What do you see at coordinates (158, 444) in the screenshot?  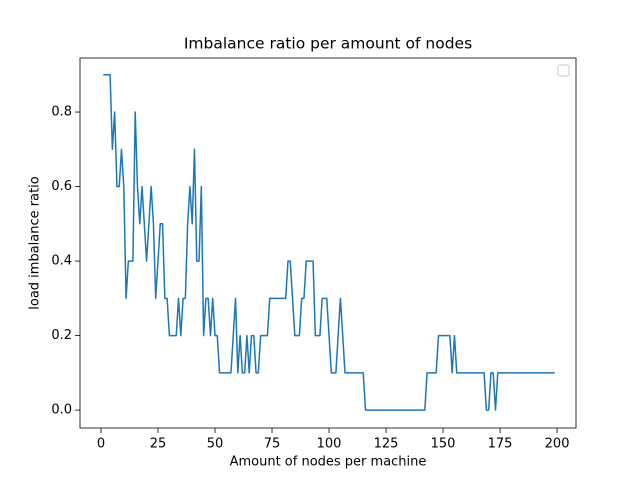 I see `x-tick-label: 25` at bounding box center [158, 444].